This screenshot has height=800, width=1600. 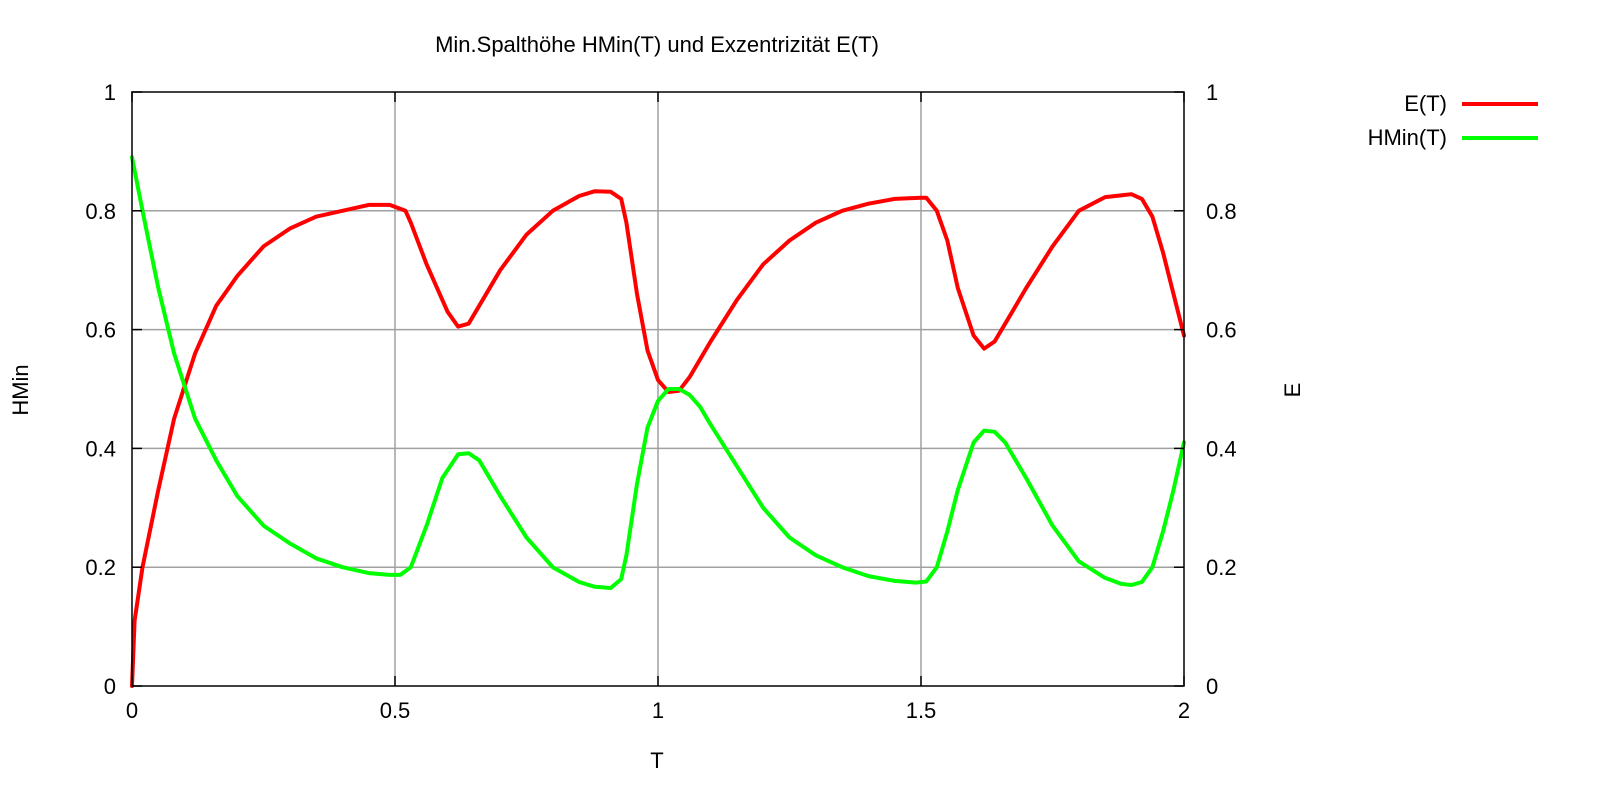 What do you see at coordinates (1453, 137) in the screenshot?
I see `legend-entry-hmin: HMin(T)` at bounding box center [1453, 137].